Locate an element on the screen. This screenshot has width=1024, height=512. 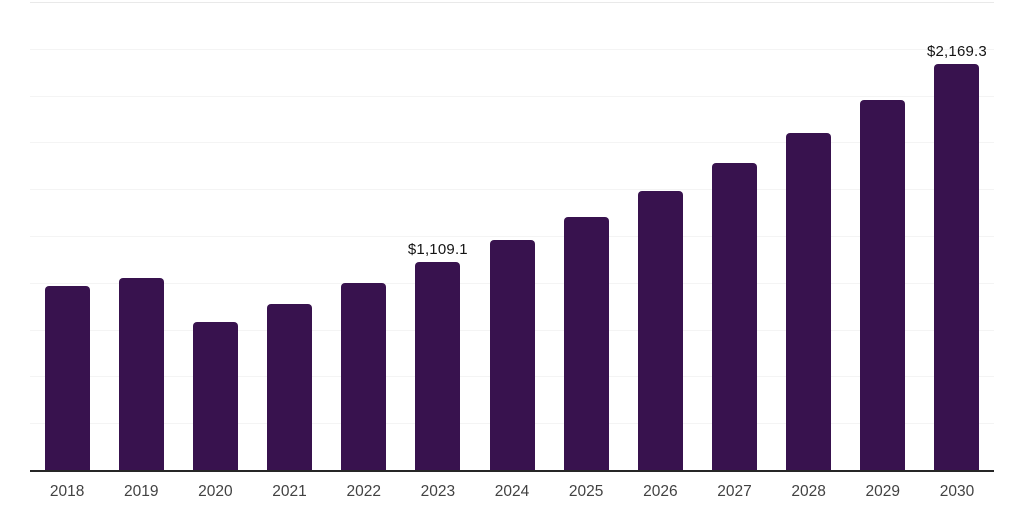
x-tick-2029: 2029 is located at coordinates (883, 491).